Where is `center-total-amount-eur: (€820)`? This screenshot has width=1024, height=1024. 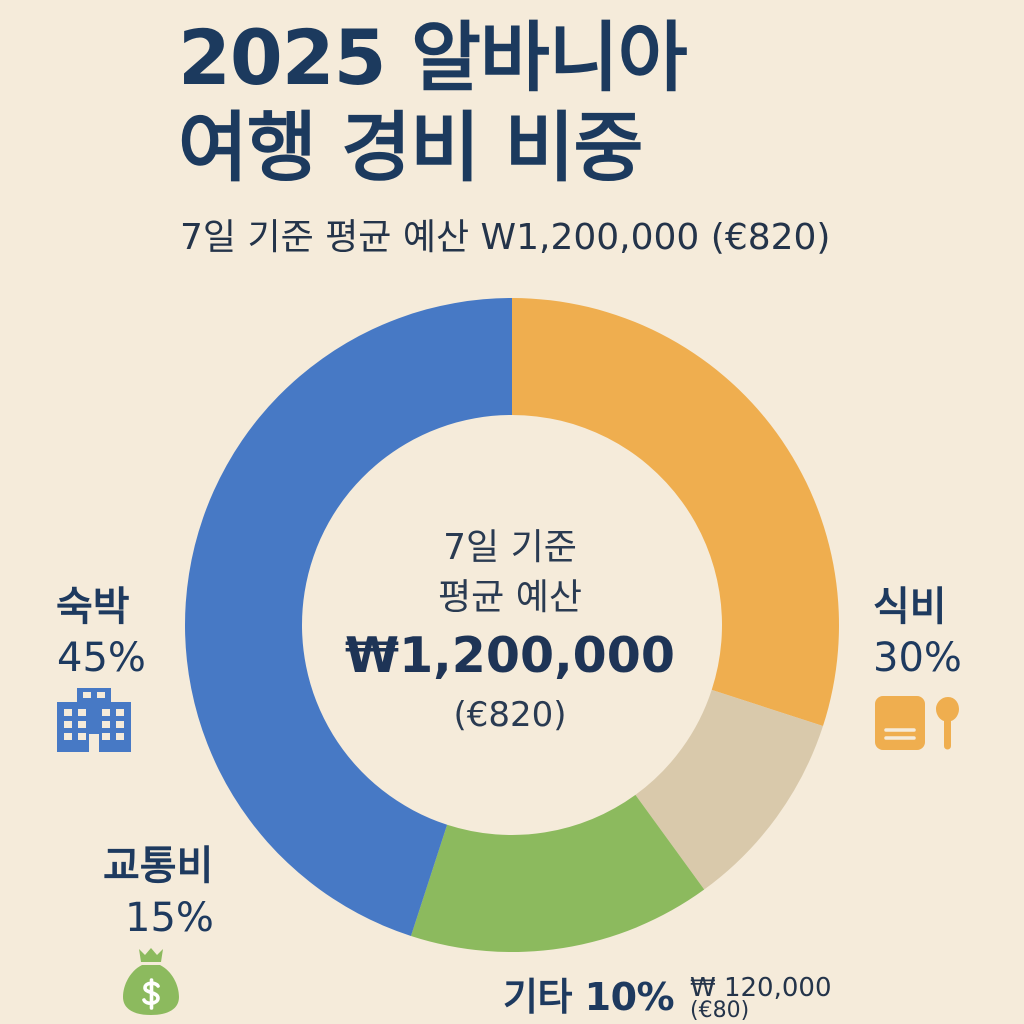 center-total-amount-eur: (€820) is located at coordinates (510, 715).